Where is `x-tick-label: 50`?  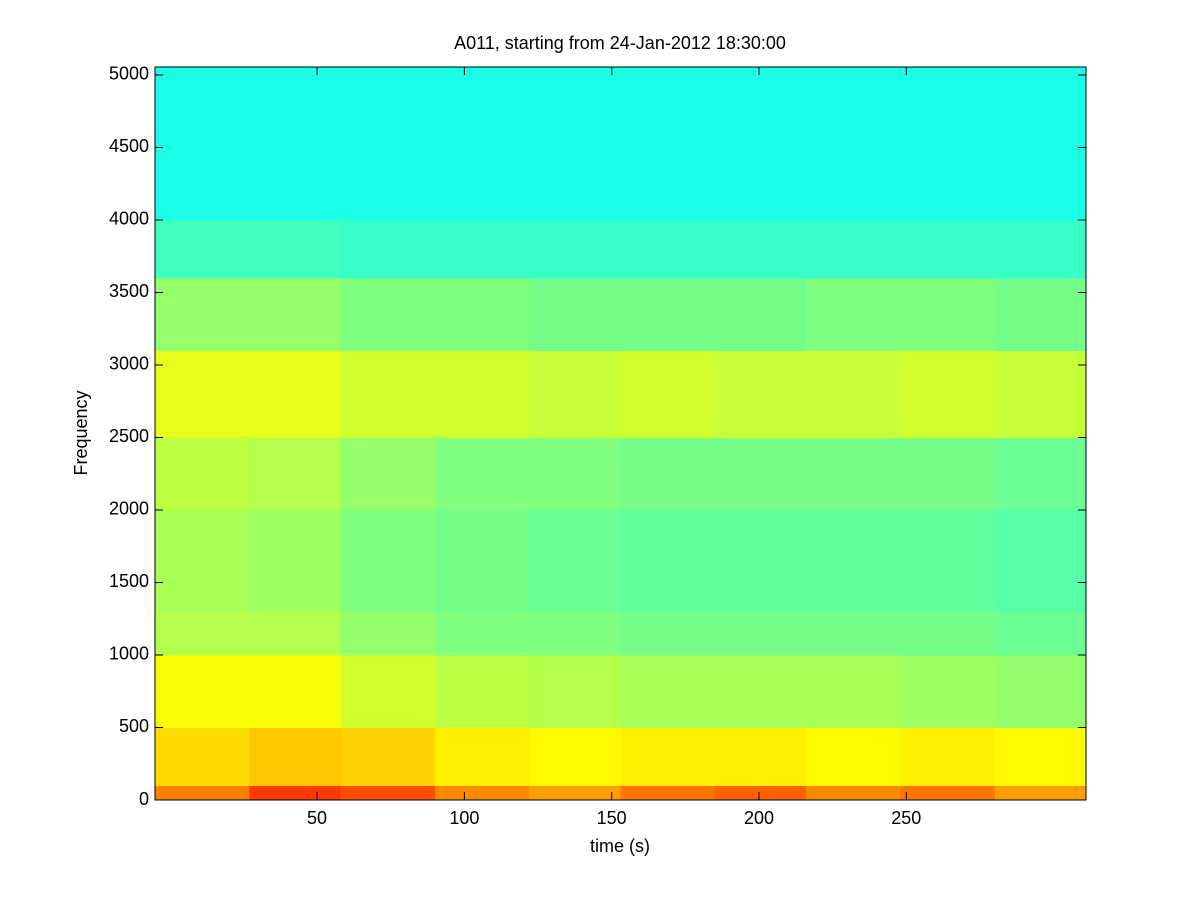 x-tick-label: 50 is located at coordinates (317, 818).